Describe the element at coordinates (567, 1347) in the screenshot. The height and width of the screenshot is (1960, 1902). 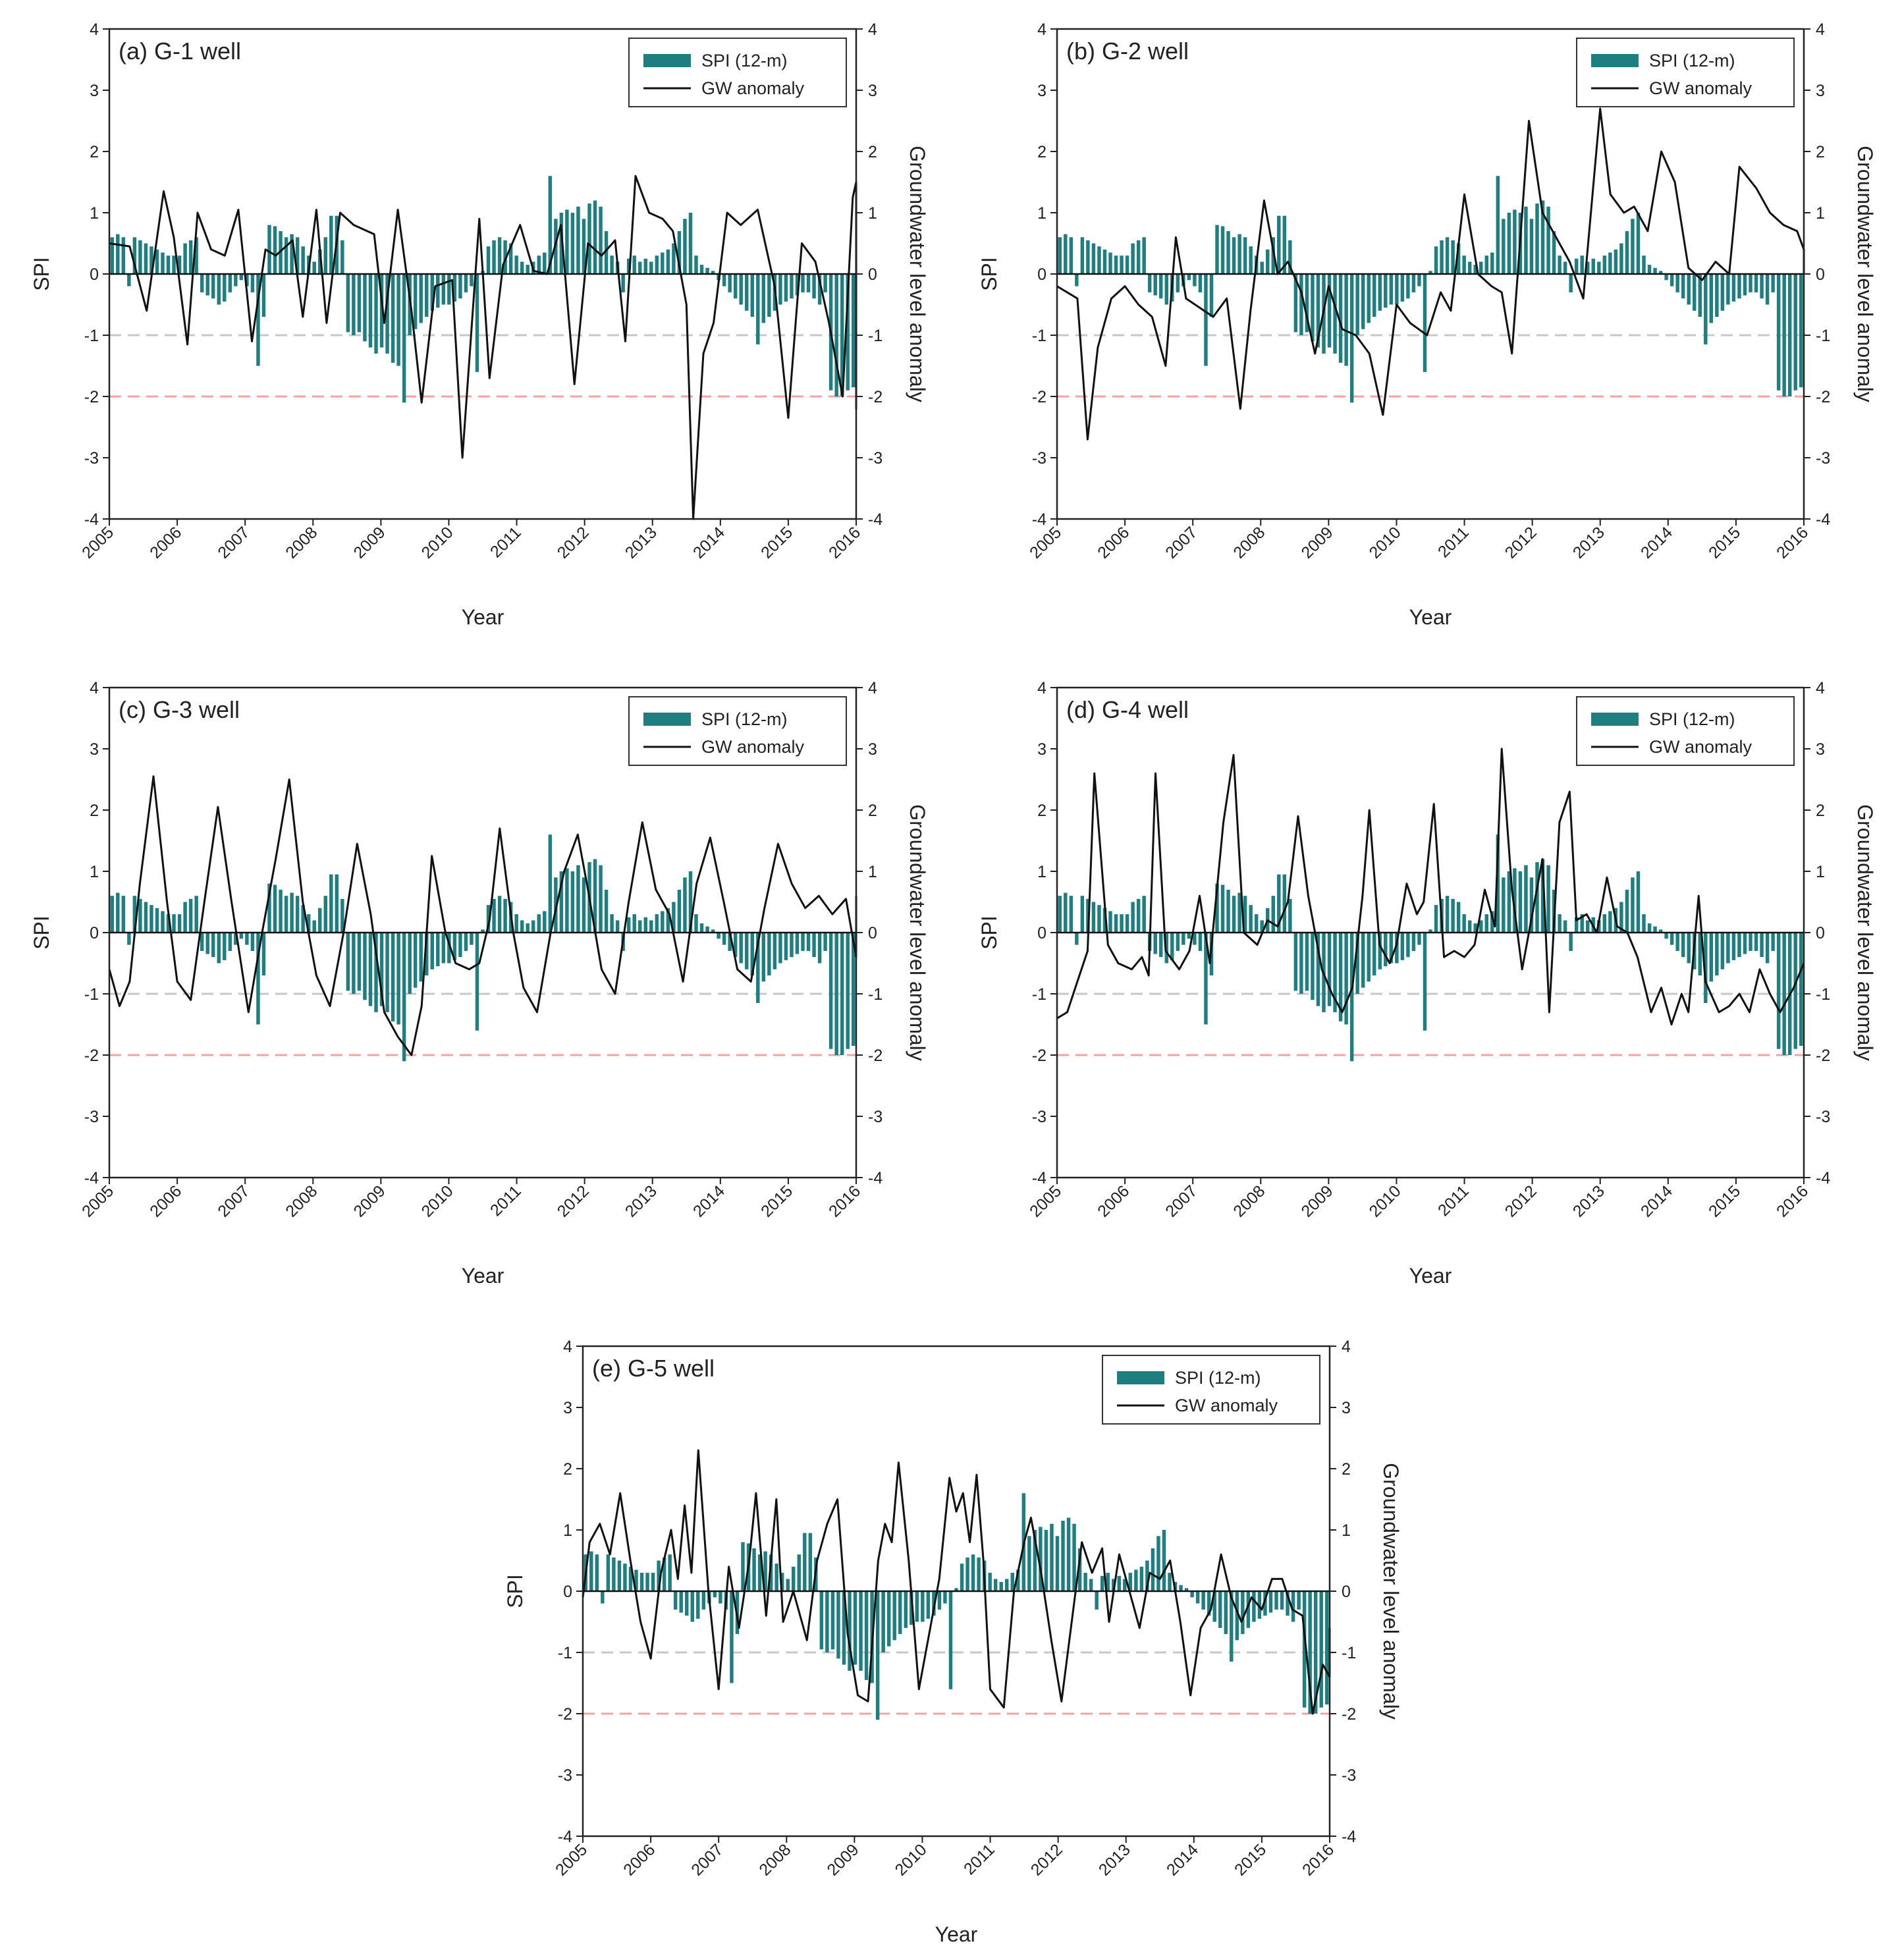
I see `y-tick-label-left: 4` at that location.